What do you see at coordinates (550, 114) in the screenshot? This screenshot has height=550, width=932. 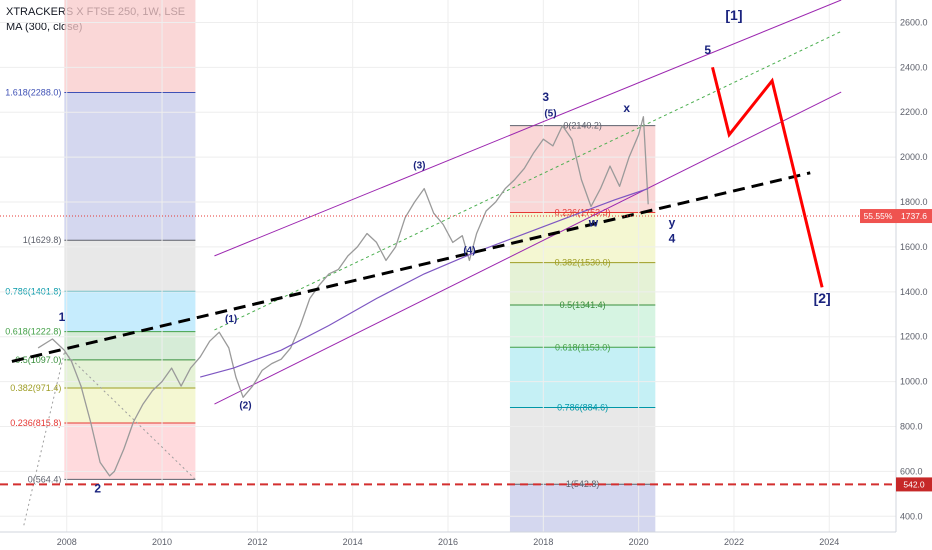 I see `wave-label: (5)` at bounding box center [550, 114].